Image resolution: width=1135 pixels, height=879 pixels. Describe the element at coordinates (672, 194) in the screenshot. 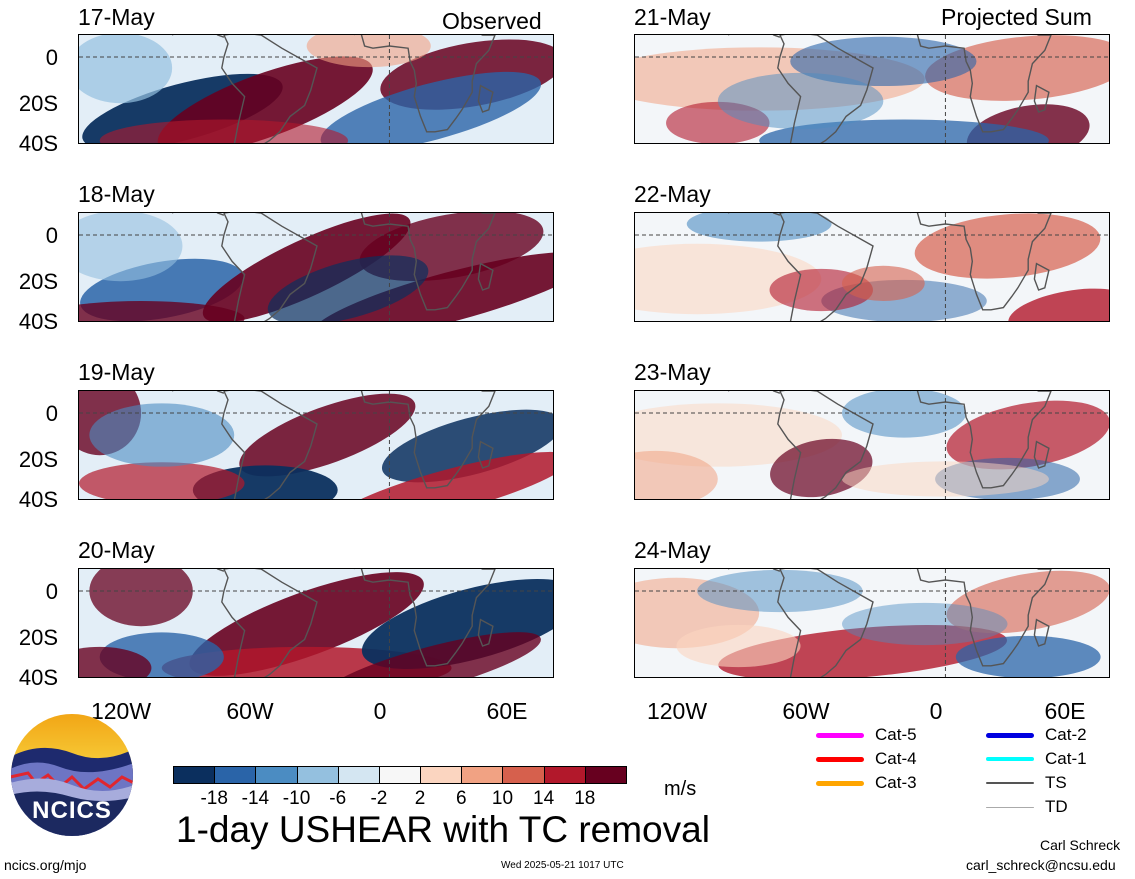

I see `panel-date-label: 22-May` at that location.